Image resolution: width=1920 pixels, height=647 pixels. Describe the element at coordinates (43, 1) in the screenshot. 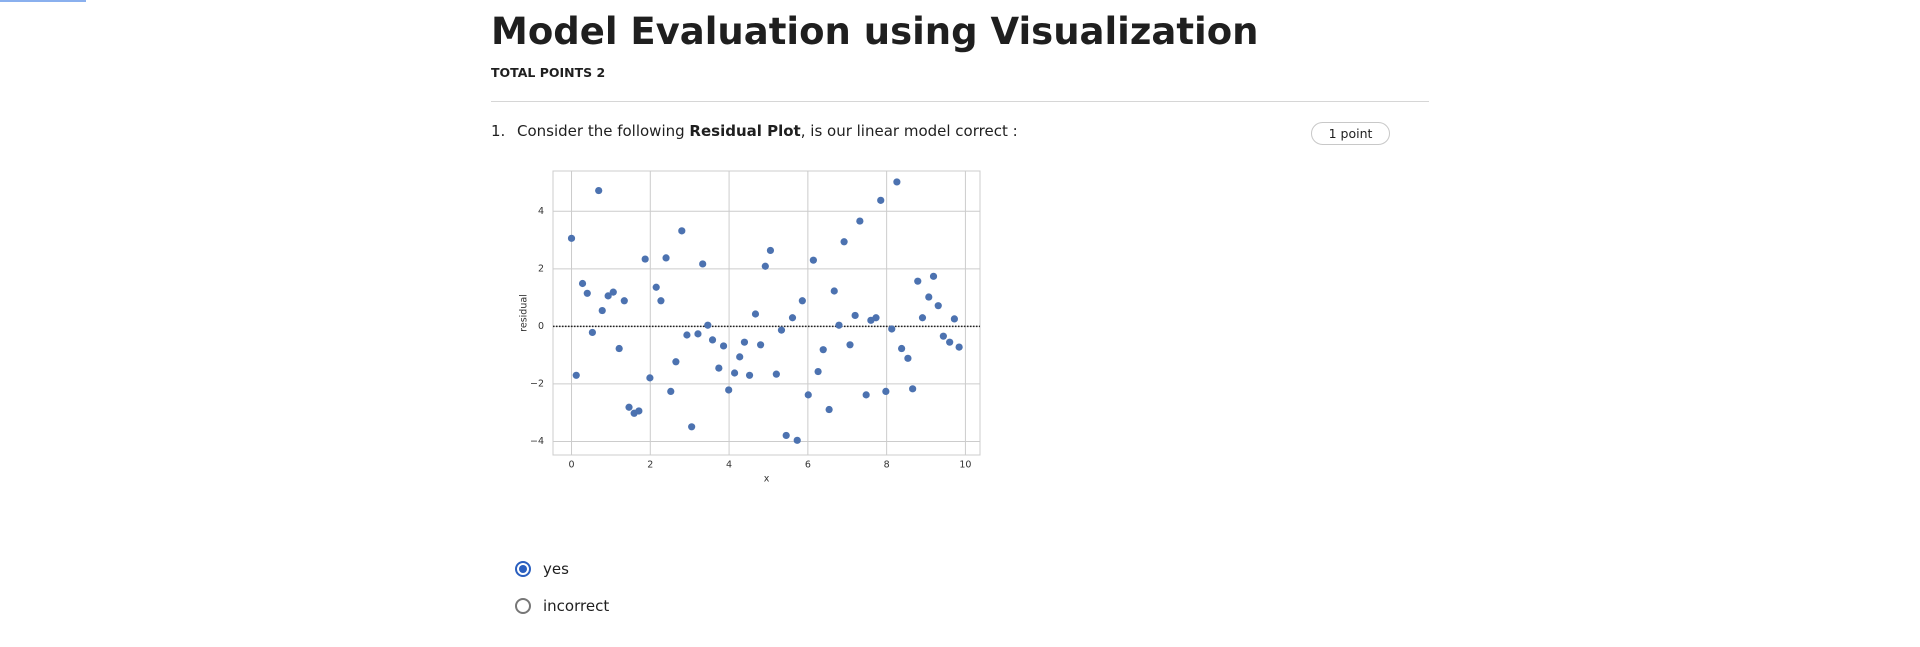

I see `progress-bar` at that location.